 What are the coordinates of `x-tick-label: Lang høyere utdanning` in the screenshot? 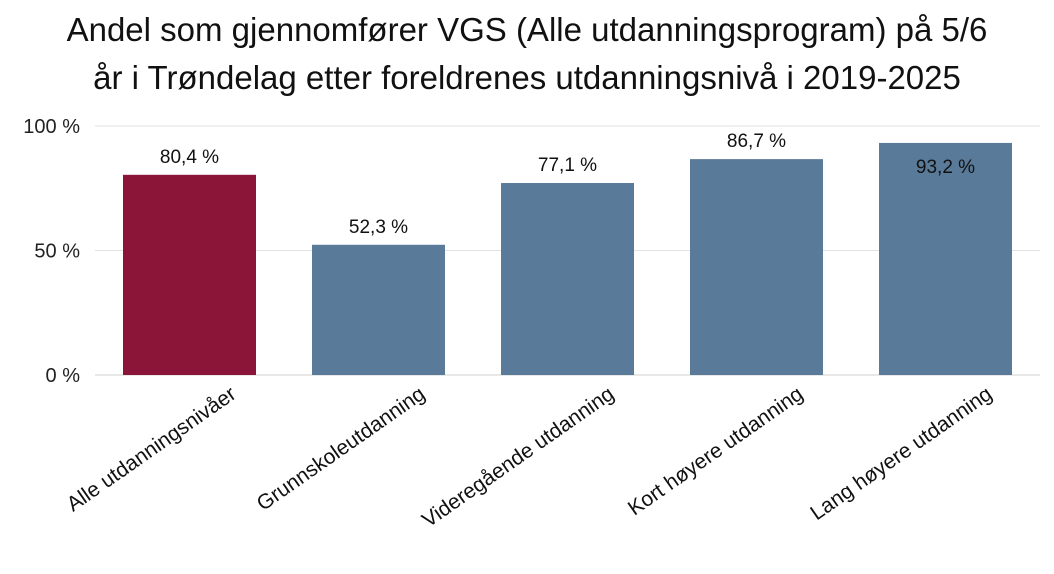 It's located at (901, 453).